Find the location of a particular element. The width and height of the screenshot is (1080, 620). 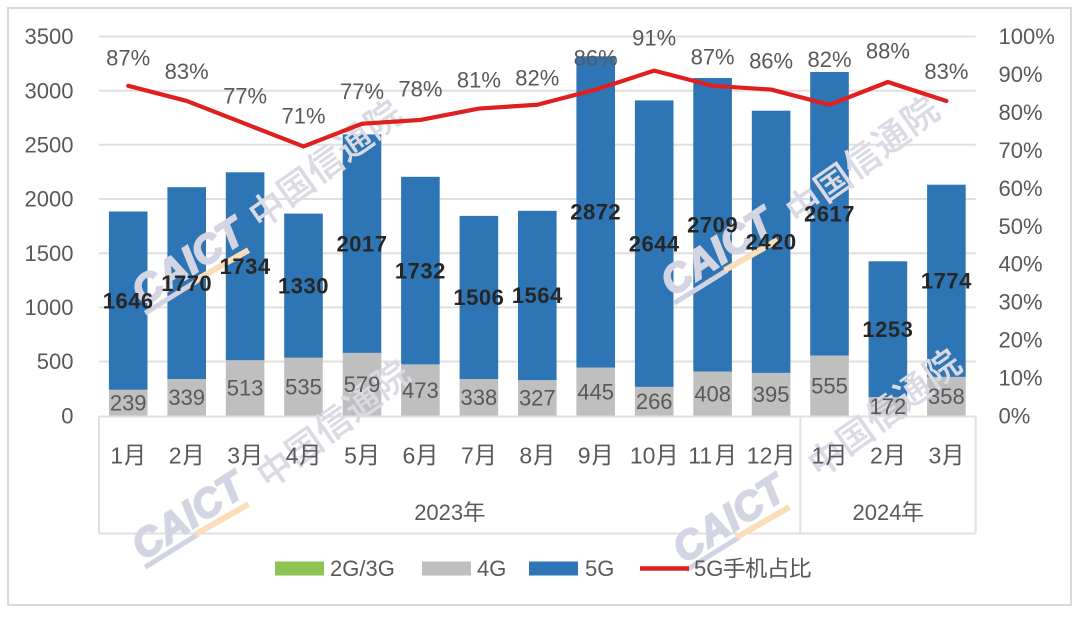

svg-text: 5 is located at coordinates (350, 455).